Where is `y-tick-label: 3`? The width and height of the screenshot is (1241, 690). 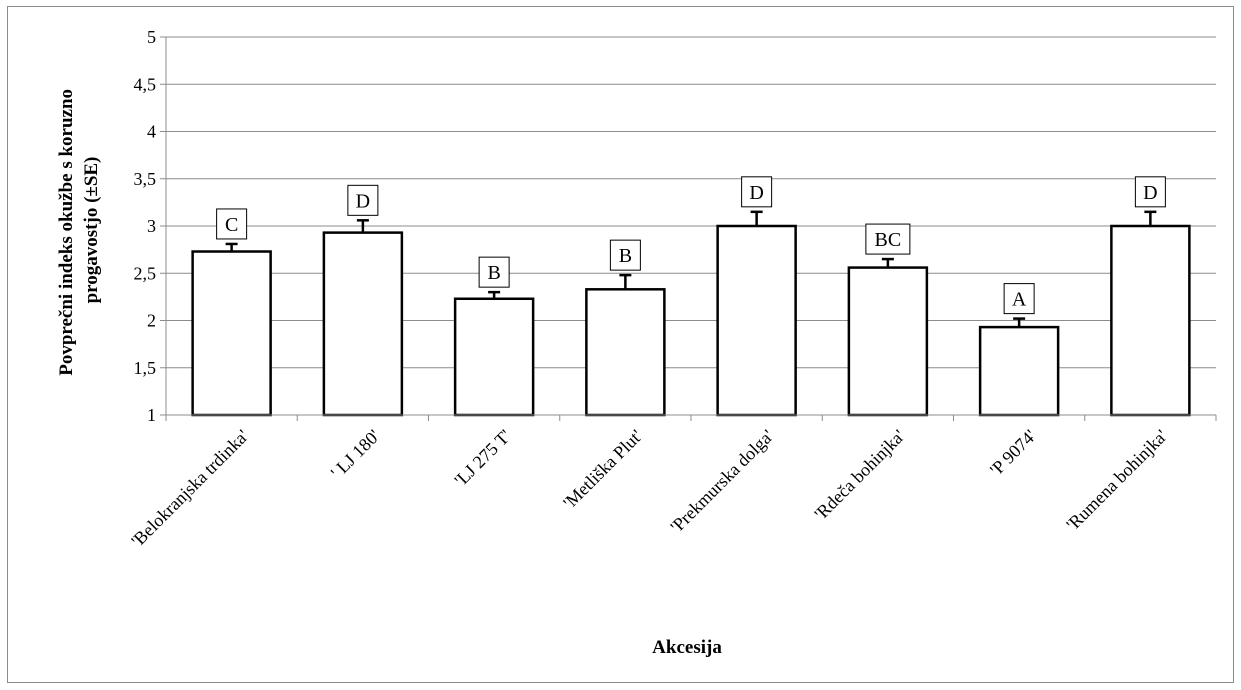
y-tick-label: 3 is located at coordinates (151, 226).